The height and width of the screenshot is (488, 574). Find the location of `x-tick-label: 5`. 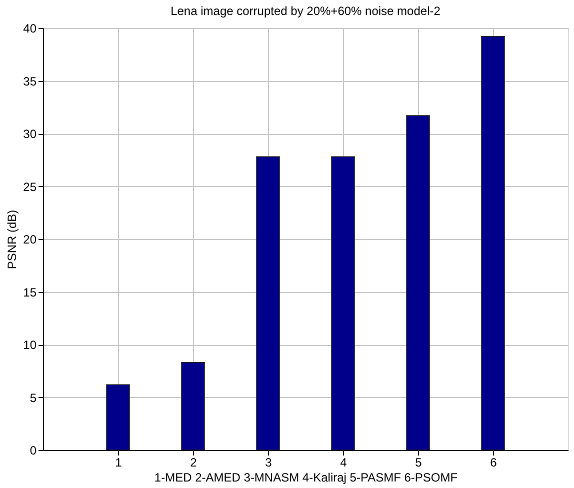

x-tick-label: 5 is located at coordinates (418, 463).